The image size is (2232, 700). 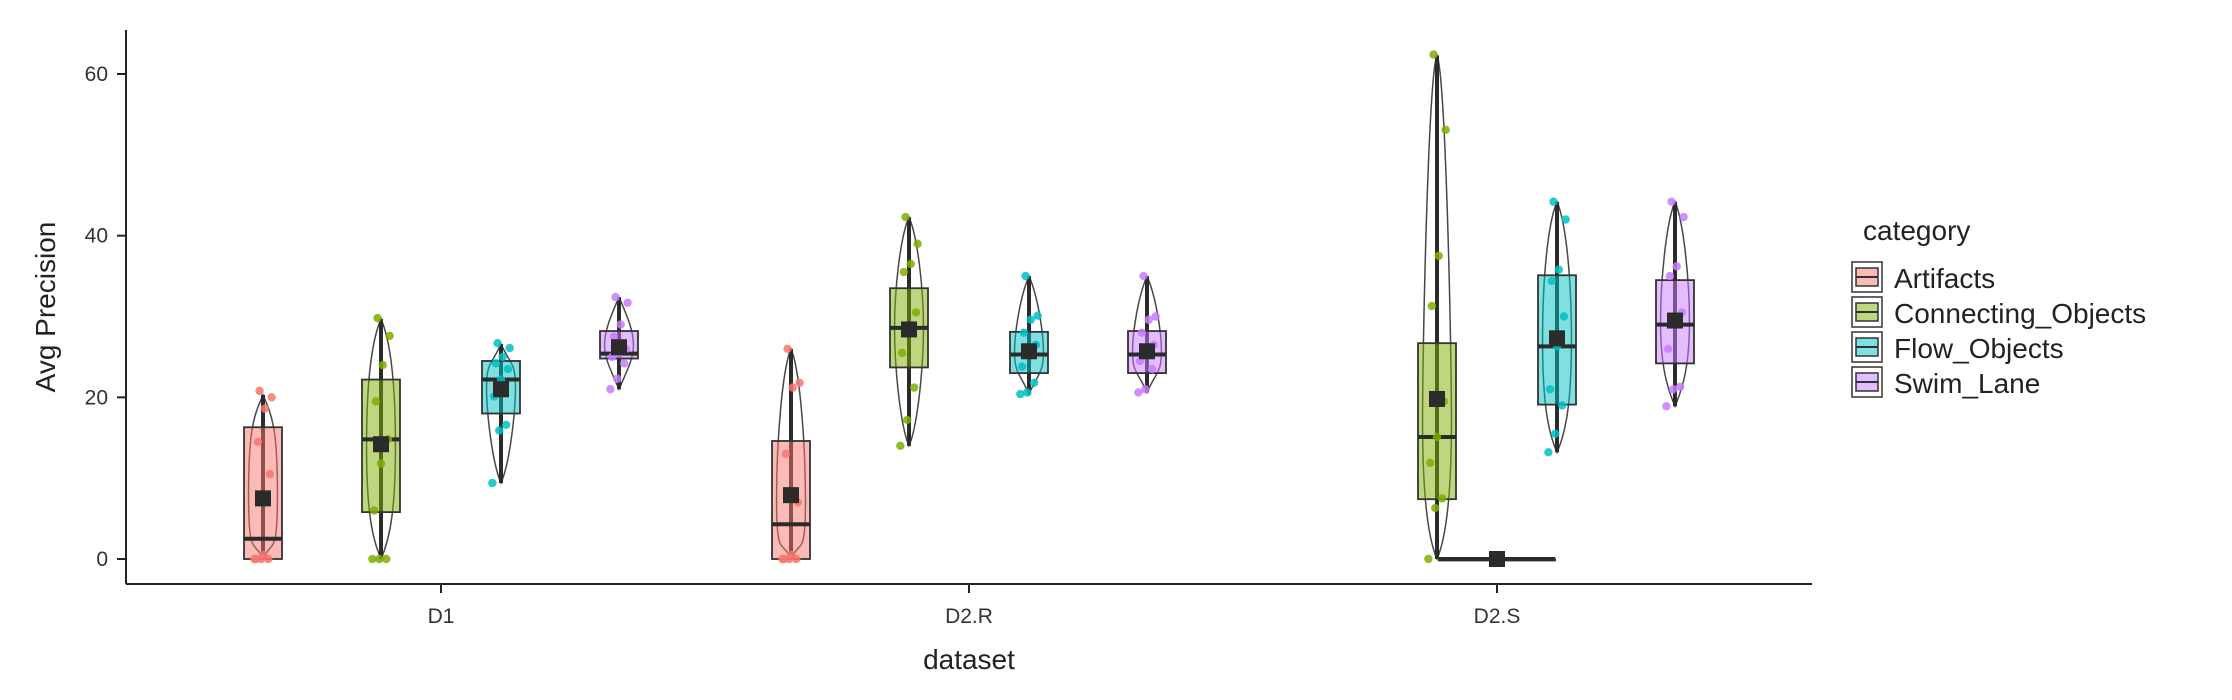 What do you see at coordinates (2020, 313) in the screenshot?
I see `legend-label: Connecting_Objects` at bounding box center [2020, 313].